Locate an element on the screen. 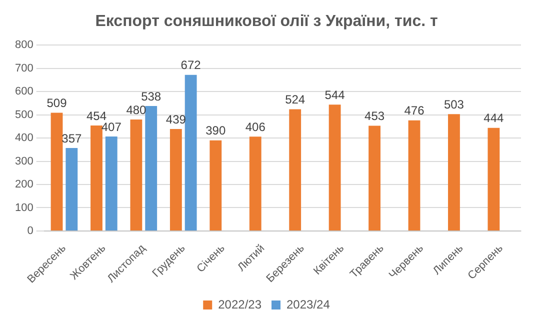 The image size is (539, 329). data-label: 390 is located at coordinates (216, 131).